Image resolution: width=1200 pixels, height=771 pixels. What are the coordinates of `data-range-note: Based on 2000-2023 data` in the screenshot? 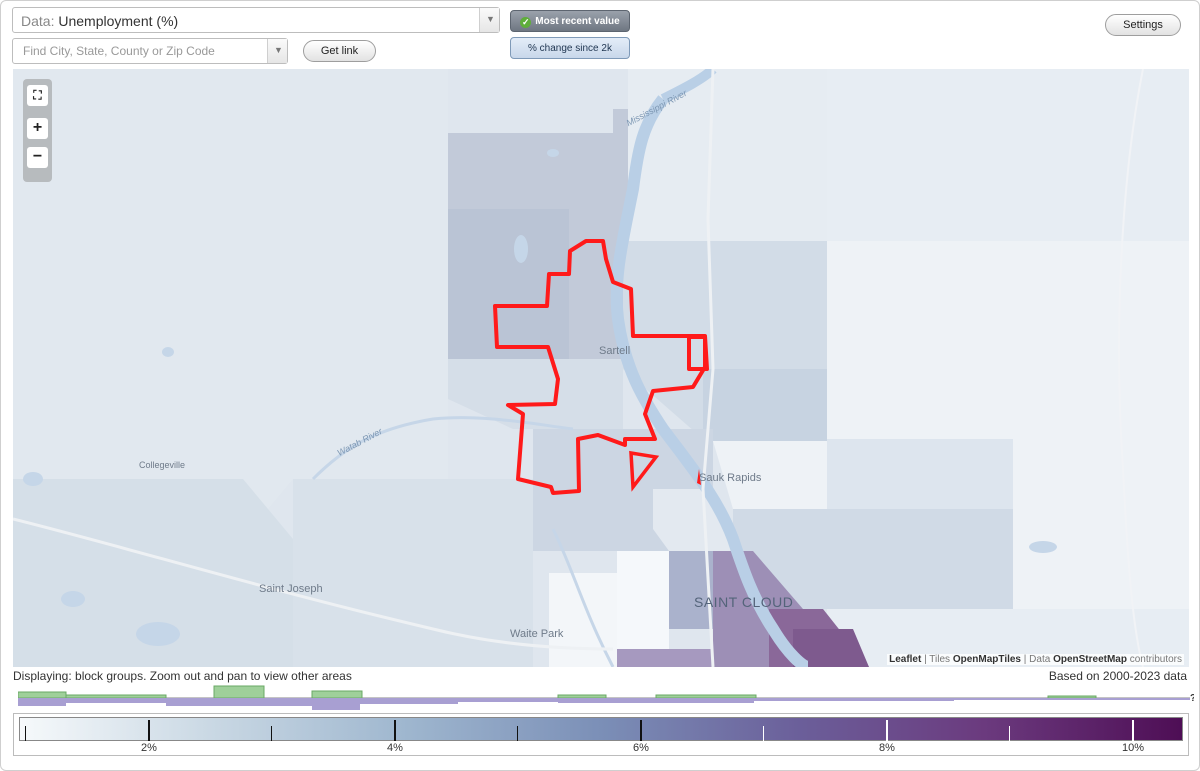 It's located at (1117, 676).